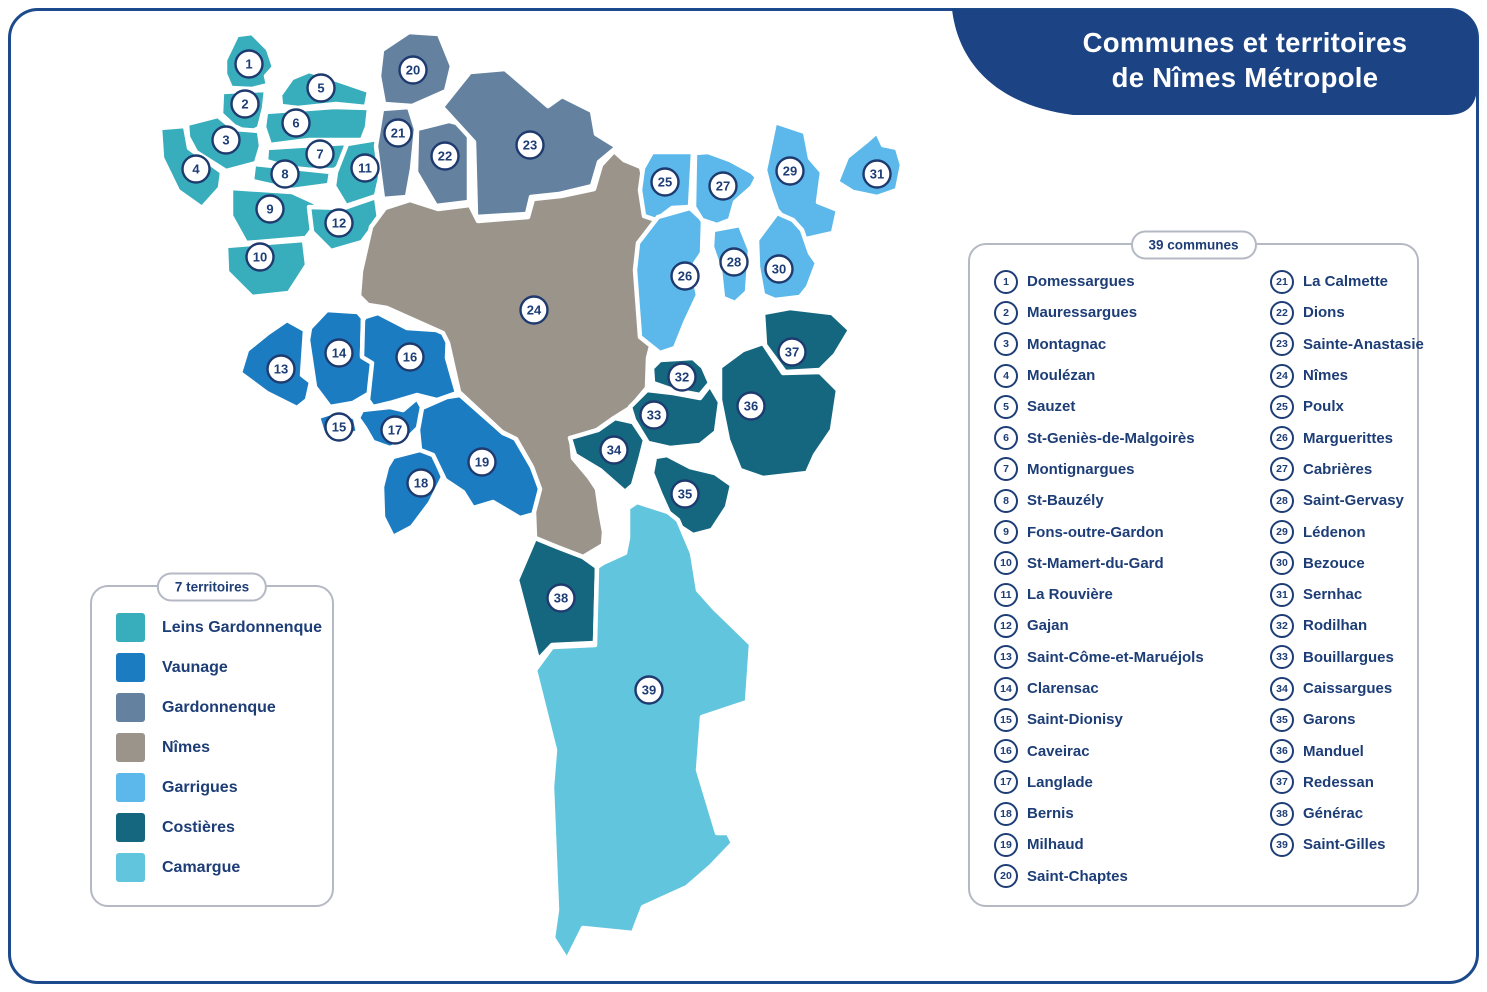 The width and height of the screenshot is (1487, 992). I want to click on marker-number: 8, so click(284, 174).